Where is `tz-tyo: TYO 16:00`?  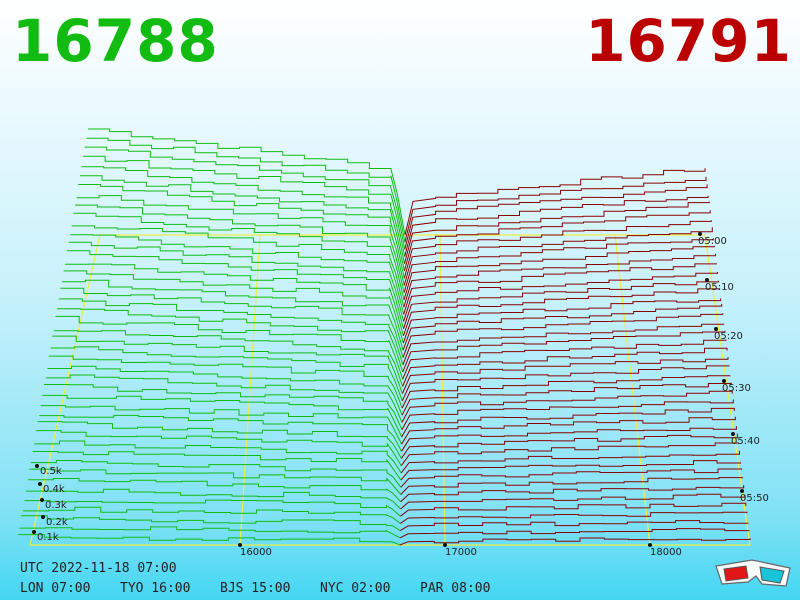
tz-tyo: TYO 16:00 is located at coordinates (155, 588).